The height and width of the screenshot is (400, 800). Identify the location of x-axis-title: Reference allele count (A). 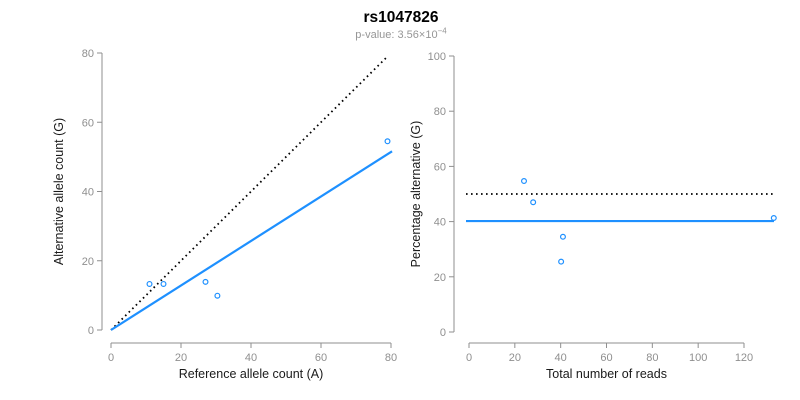
(251, 374).